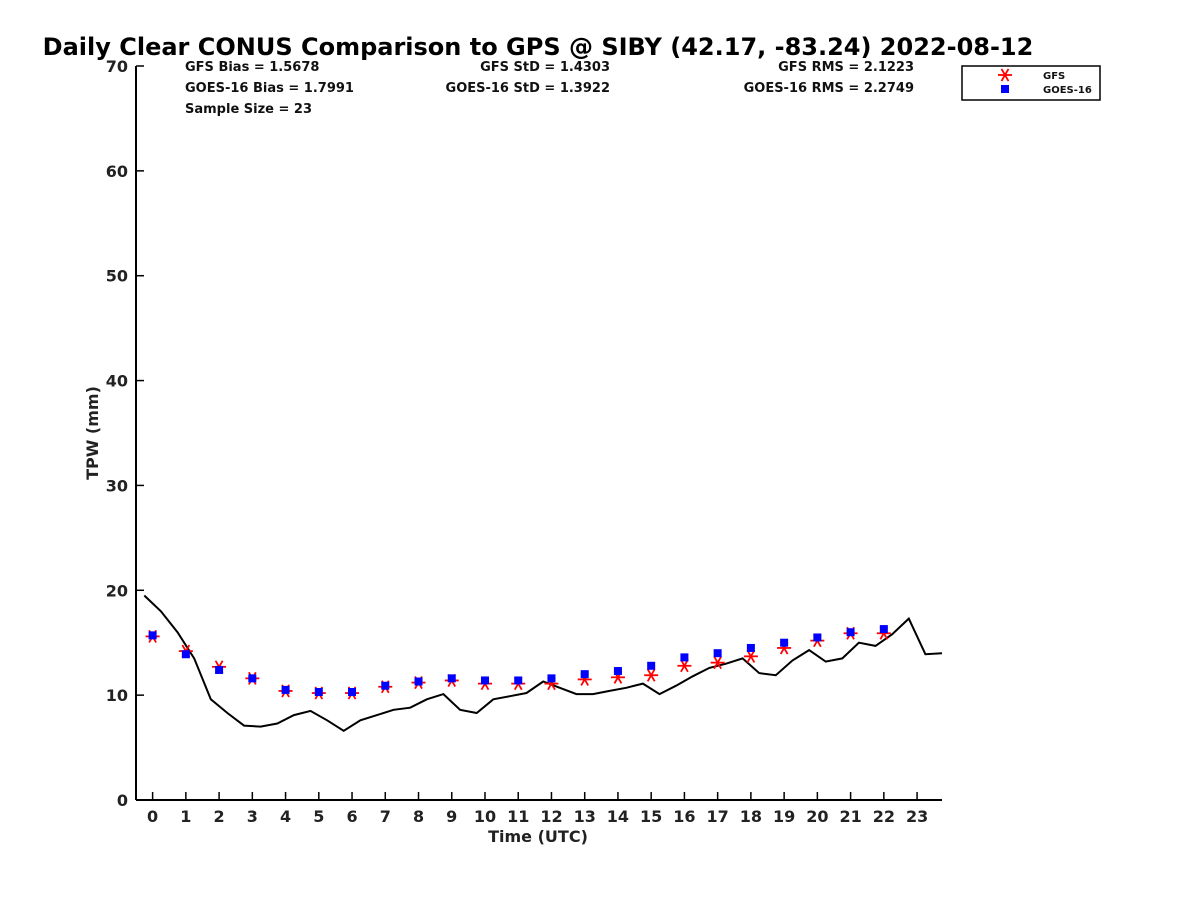 This screenshot has width=1200, height=900. Describe the element at coordinates (618, 816) in the screenshot. I see `x-tick-label: 14` at that location.